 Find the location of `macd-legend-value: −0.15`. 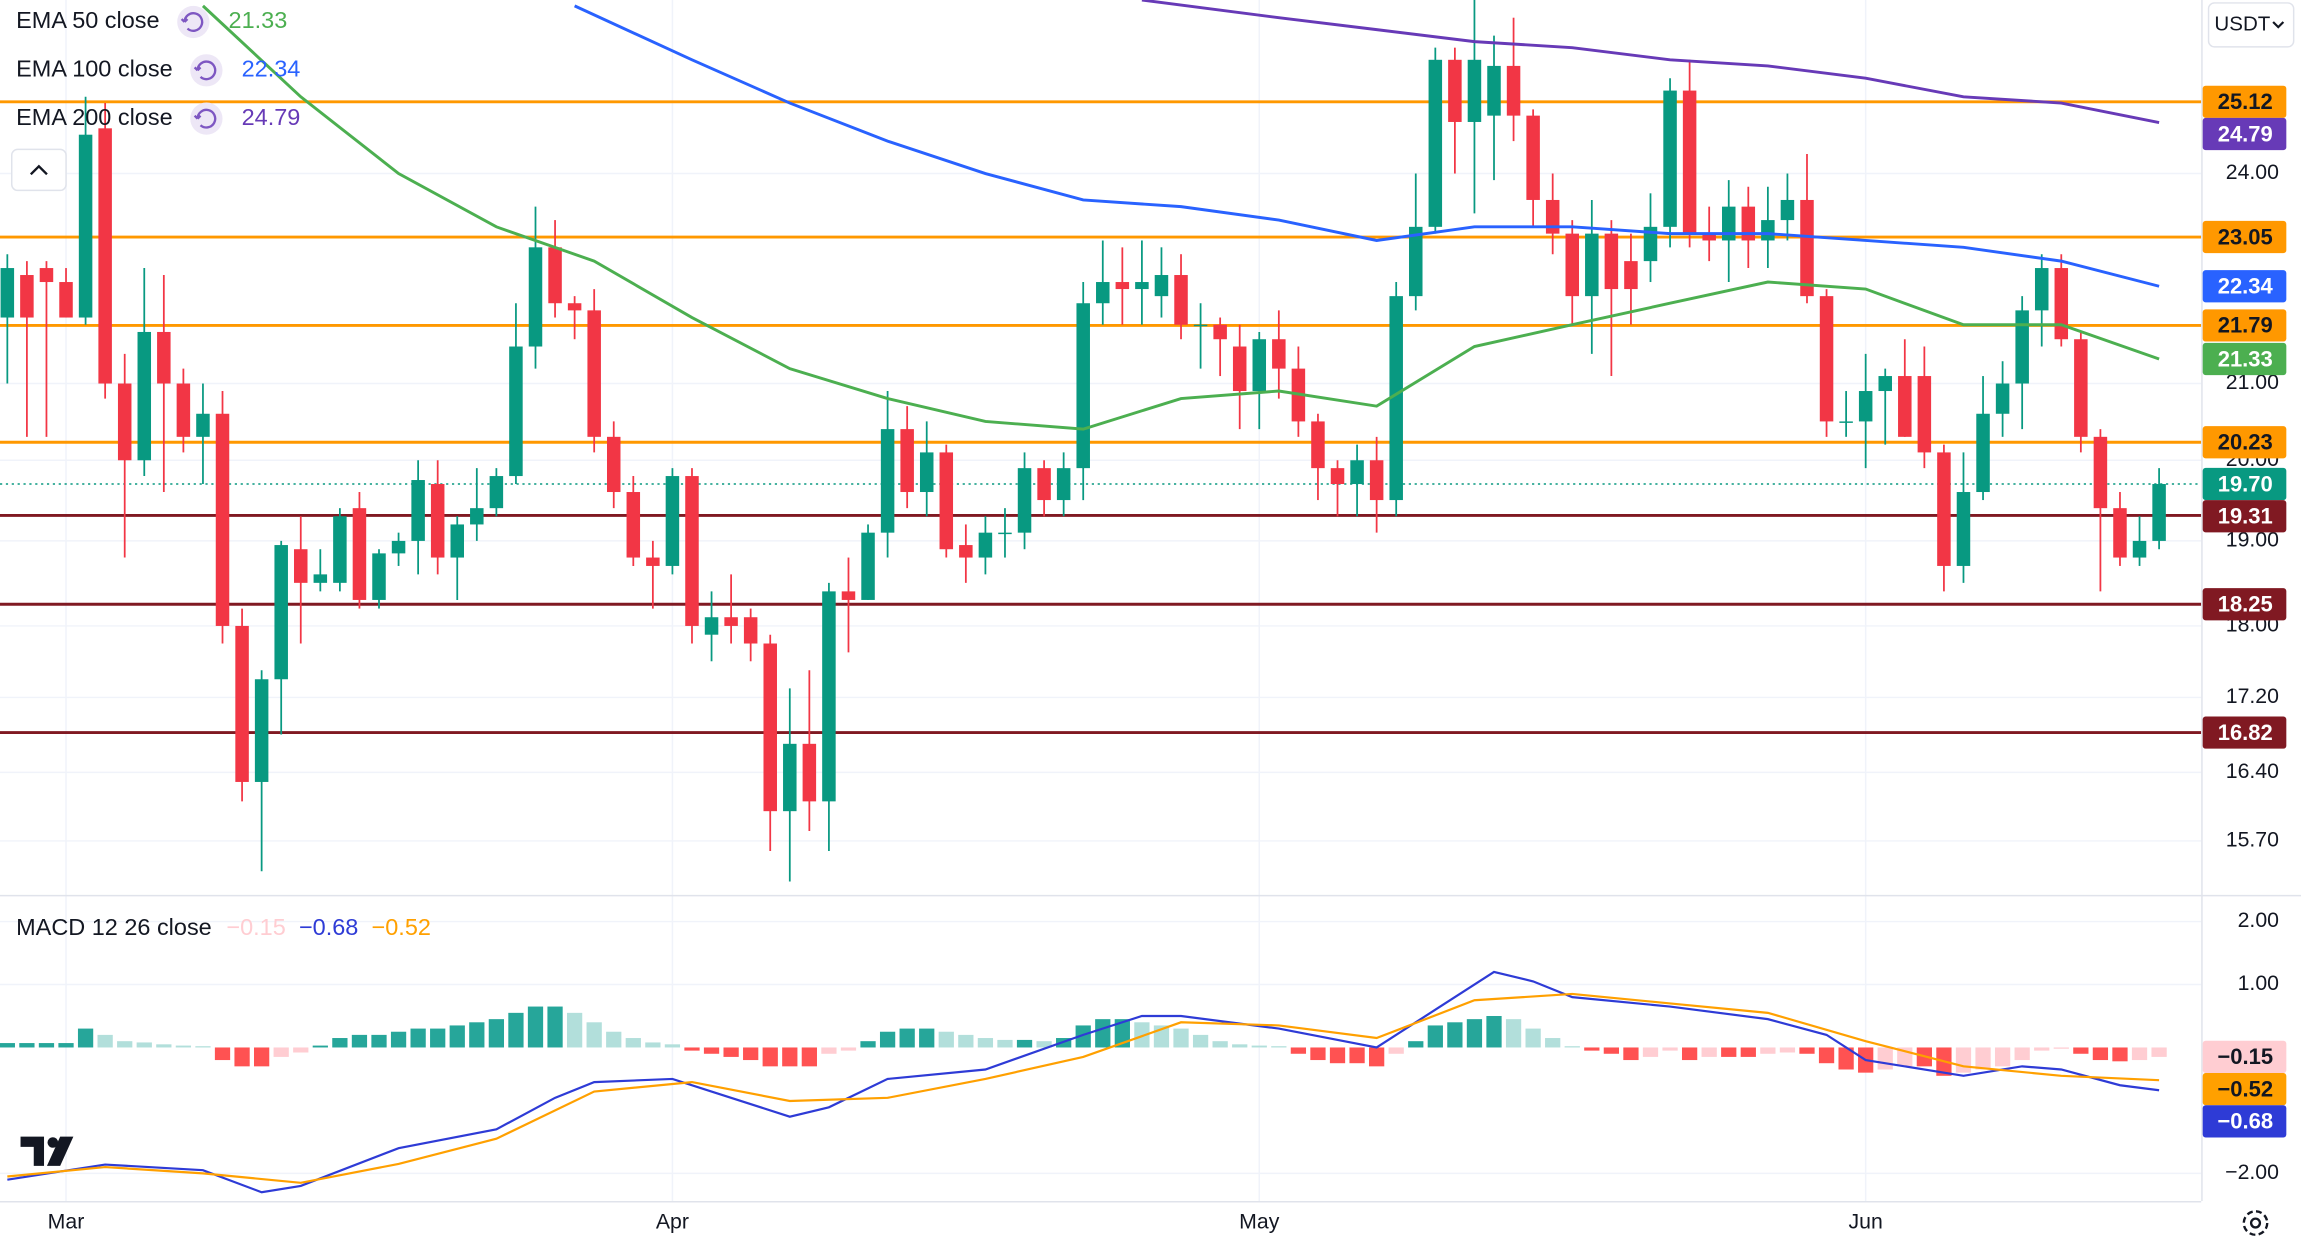

macd-legend-value: −0.15 is located at coordinates (255, 927).